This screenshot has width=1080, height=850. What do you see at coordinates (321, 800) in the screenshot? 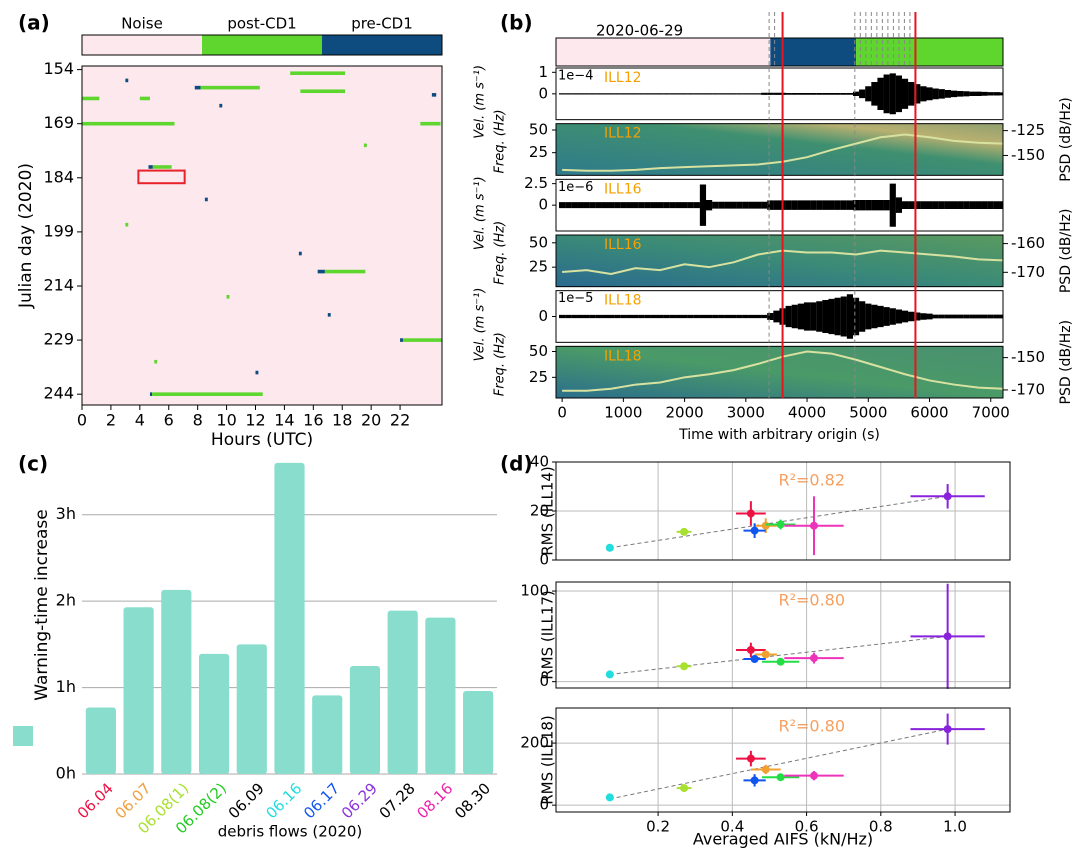
I see `x-tick-label: 06.17` at bounding box center [321, 800].